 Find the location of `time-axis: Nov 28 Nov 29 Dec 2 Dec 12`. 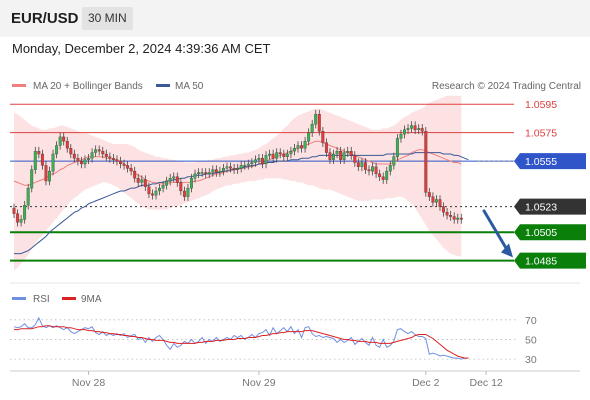

time-axis: Nov 28 Nov 29 Dec 2 Dec 12 is located at coordinates (295, 379).